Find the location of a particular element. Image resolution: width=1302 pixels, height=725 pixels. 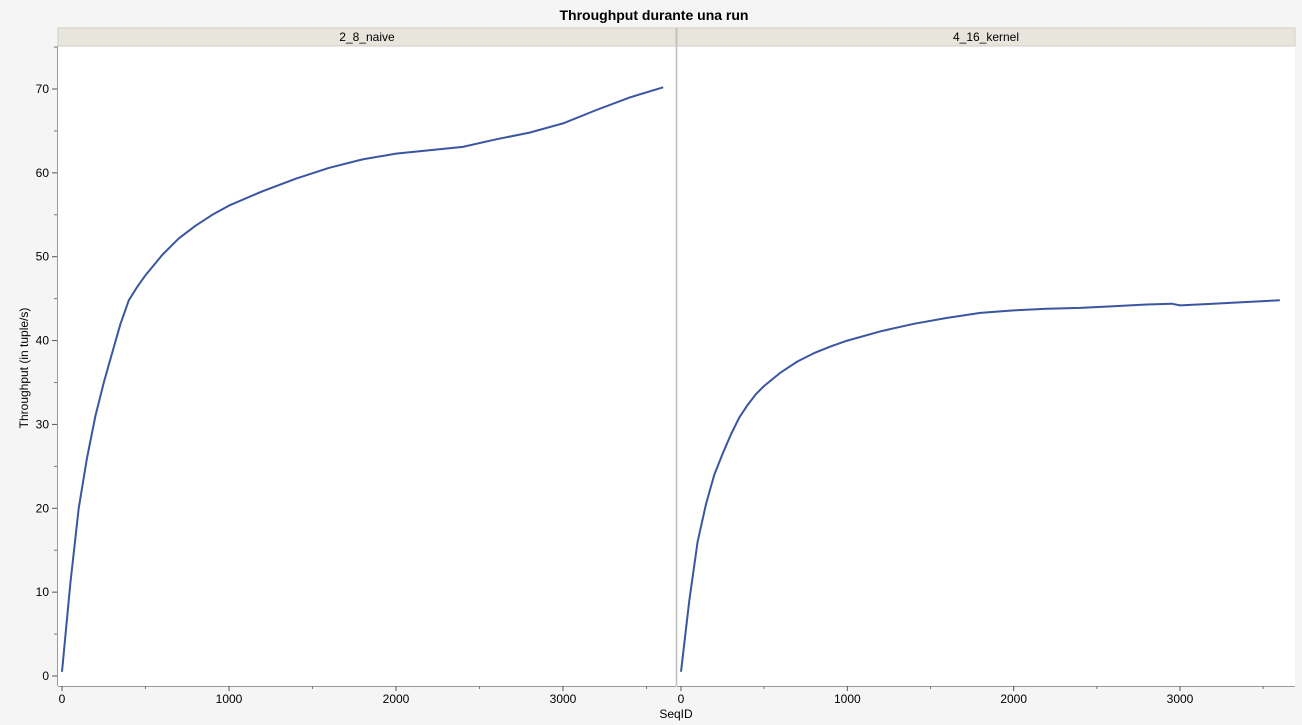

y-tick-label: 0 is located at coordinates (45, 676).